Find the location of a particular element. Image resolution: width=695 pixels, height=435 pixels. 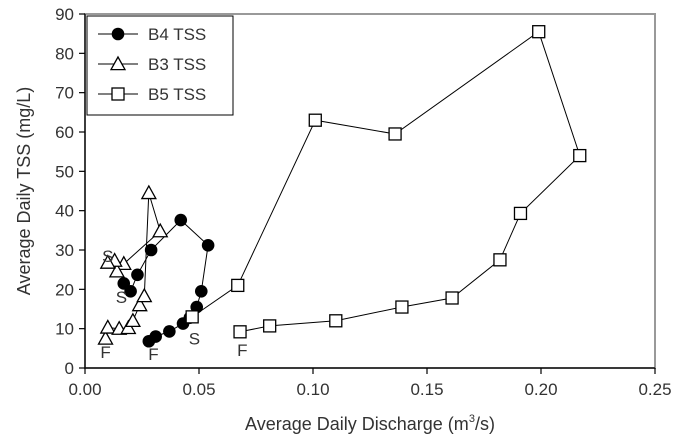

y-tick-label: 80 is located at coordinates (64, 53).